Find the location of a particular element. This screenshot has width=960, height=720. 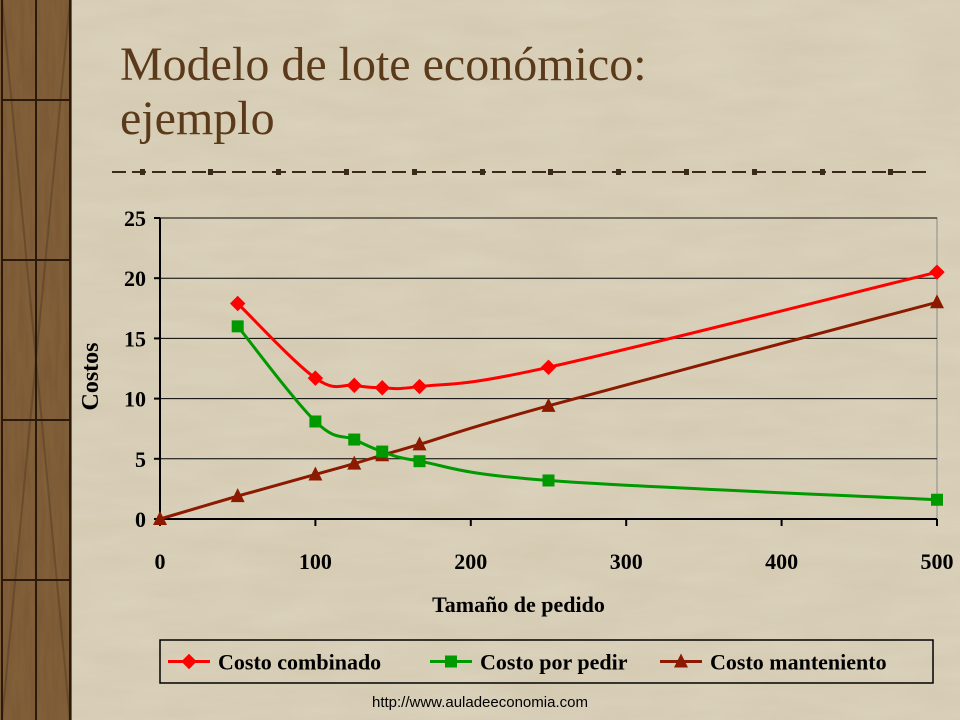

x-tick-label: 100 is located at coordinates (315, 561).